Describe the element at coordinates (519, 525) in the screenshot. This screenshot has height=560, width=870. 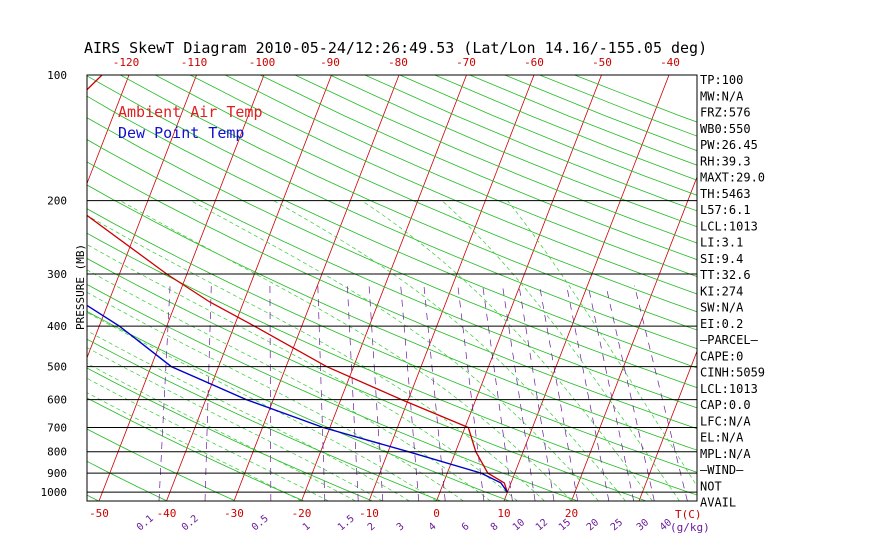
I see `mixing-ratio-label: 10` at that location.